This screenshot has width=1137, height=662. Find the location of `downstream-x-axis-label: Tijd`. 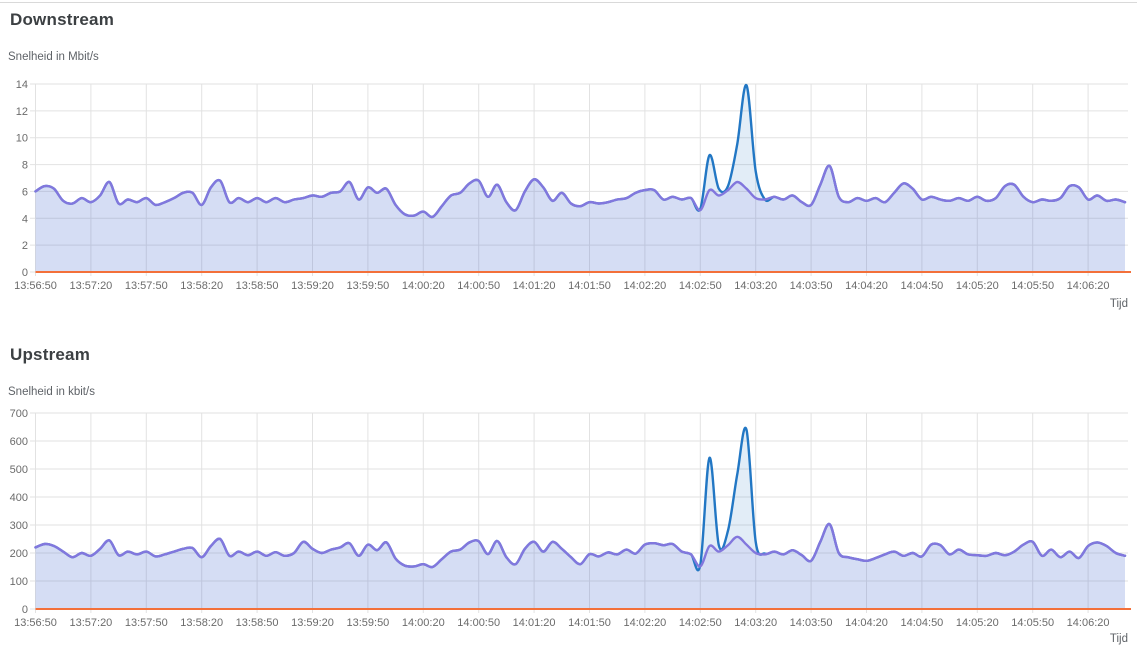

downstream-x-axis-label: Tijd is located at coordinates (1118, 304).